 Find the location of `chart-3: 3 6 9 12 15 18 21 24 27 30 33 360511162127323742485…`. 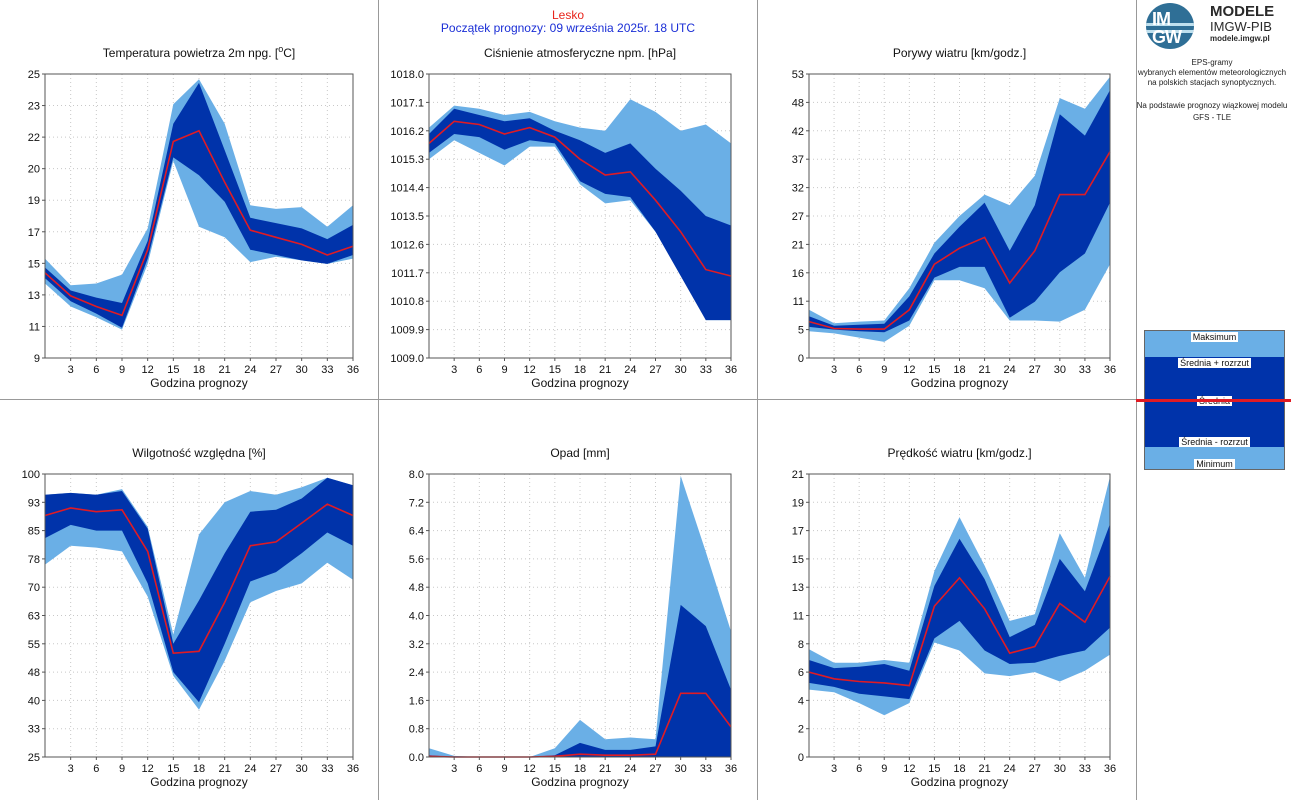

chart-3: 3 6 9 12 15 18 21 24 27 30 33 360511162127323742485… is located at coordinates (954, 218).